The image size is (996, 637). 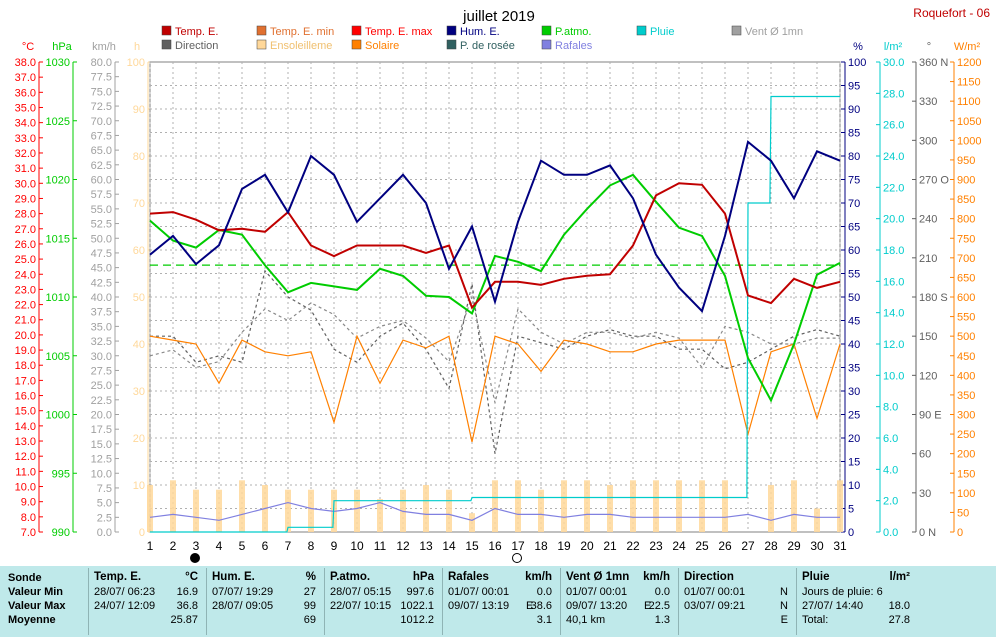 I want to click on row-label-min: Valeur Min, so click(x=36, y=592).